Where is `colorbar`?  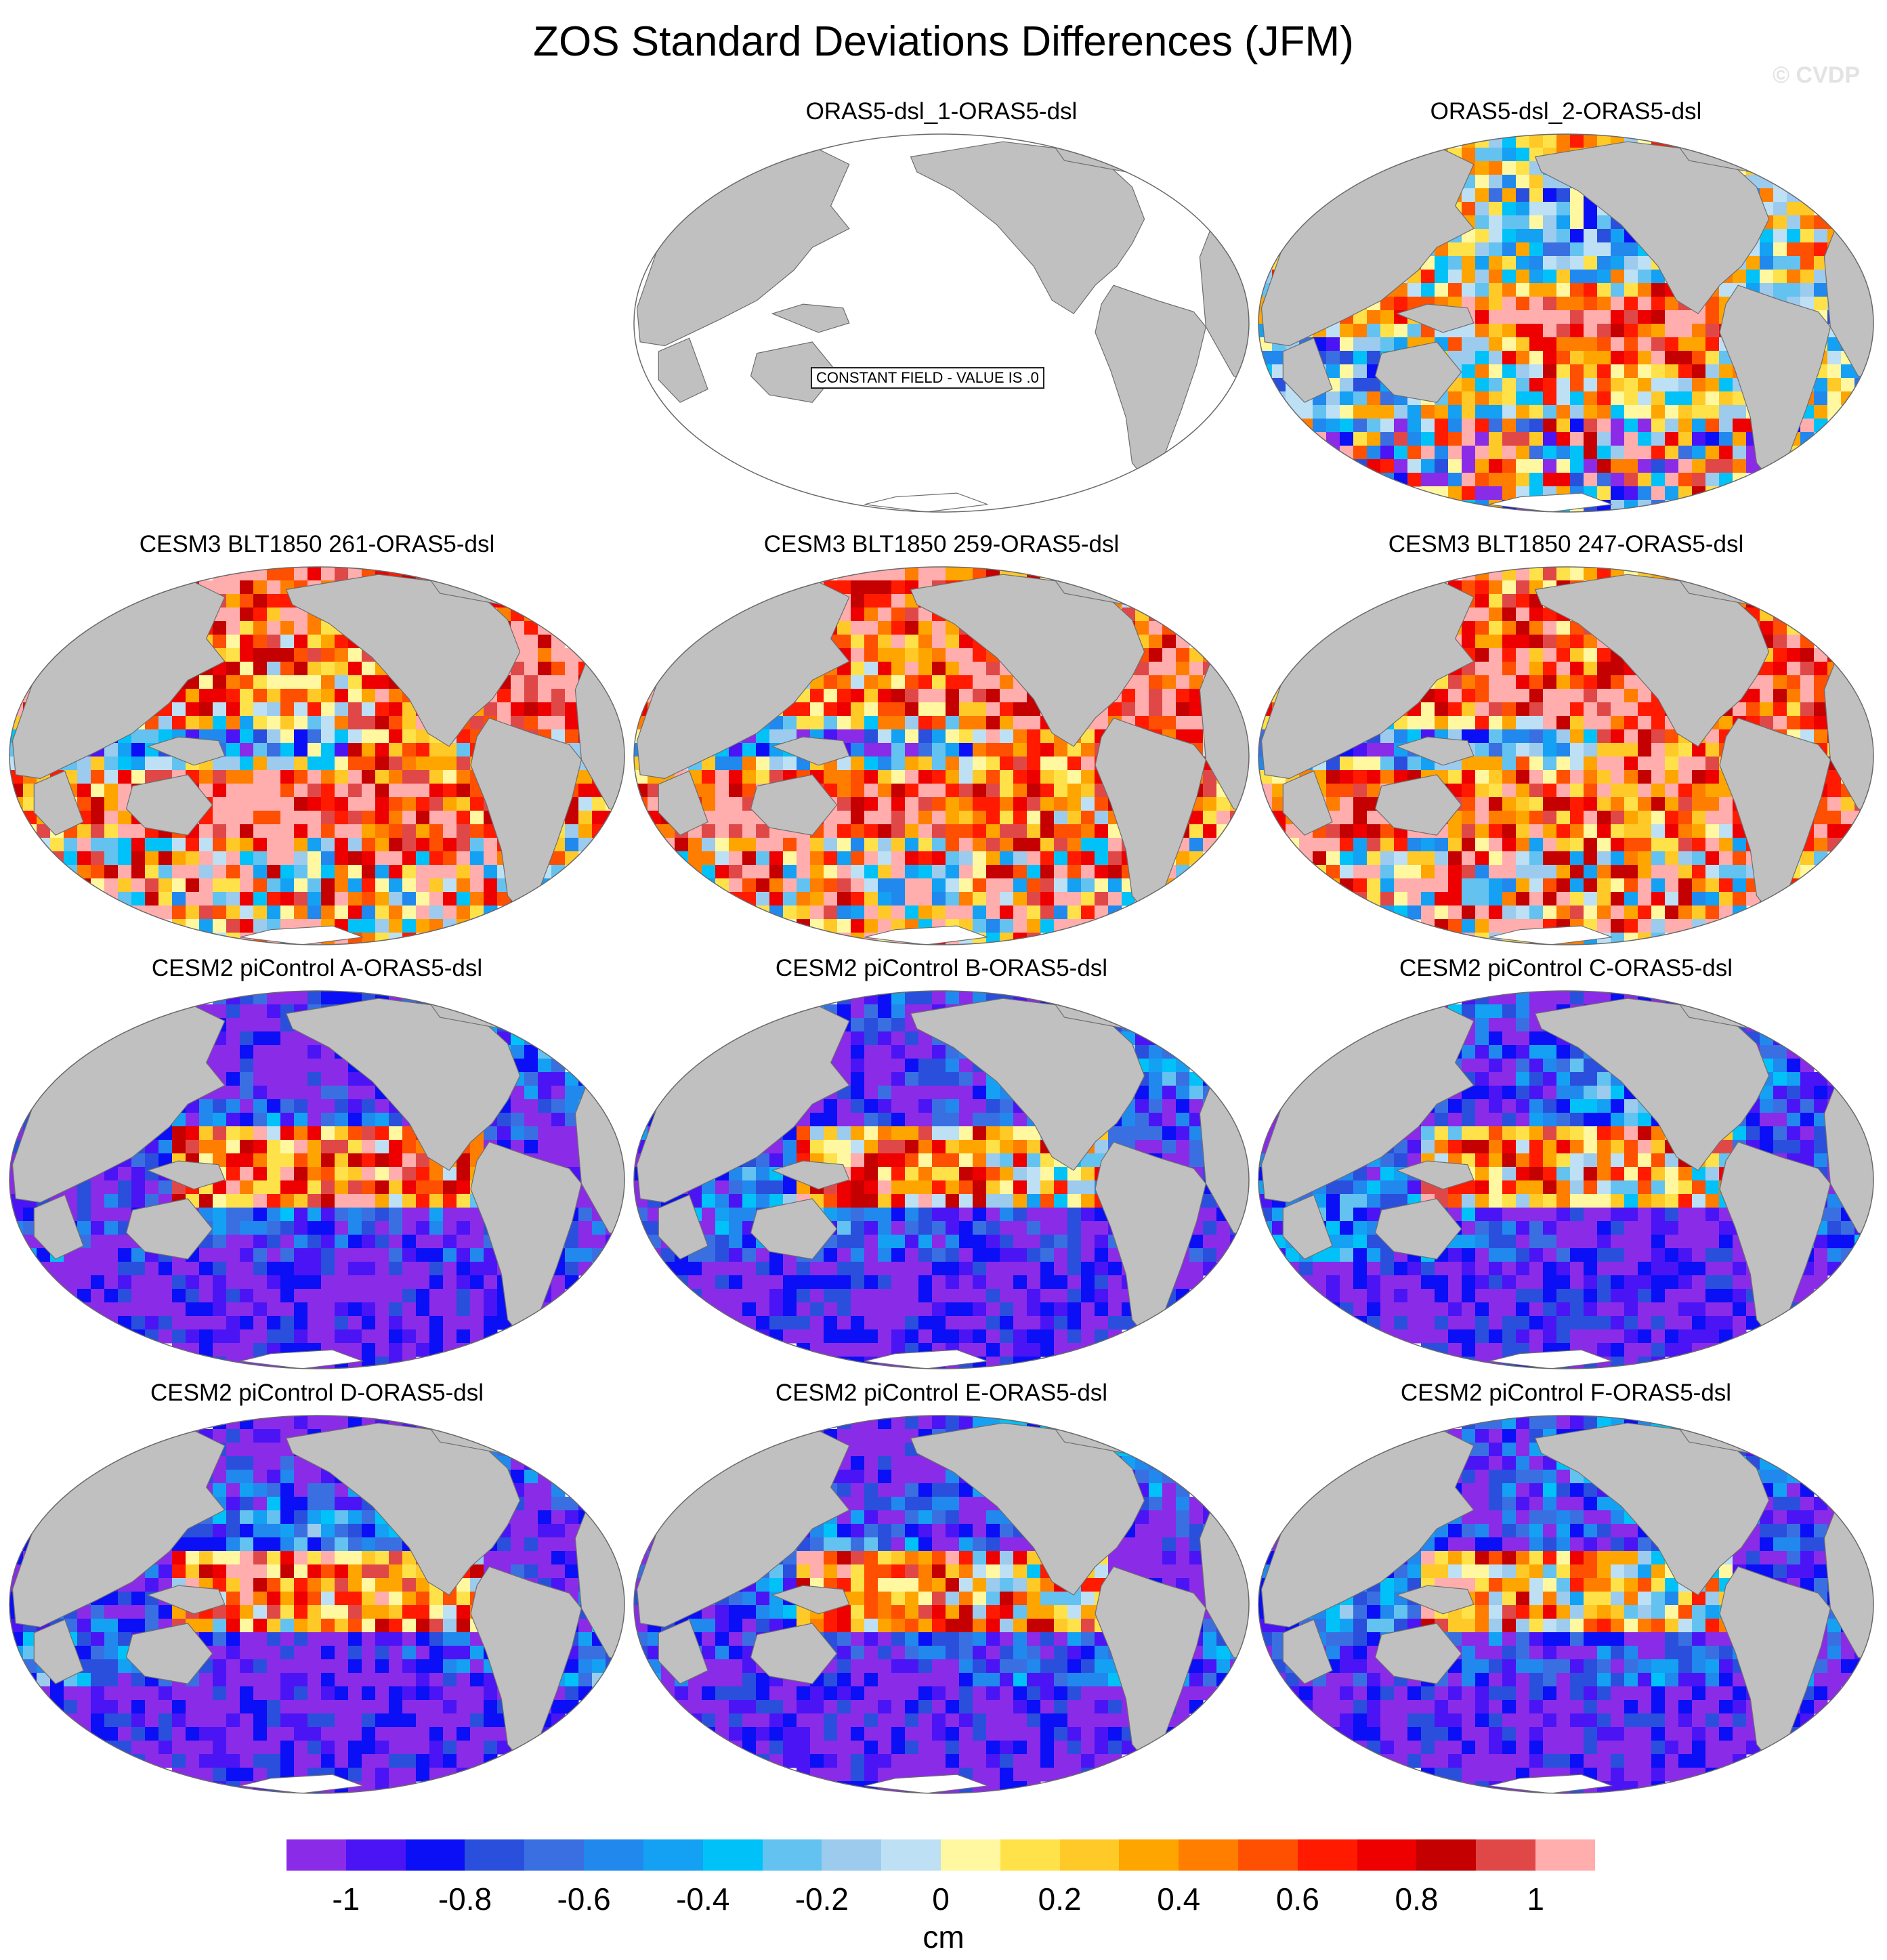
colorbar is located at coordinates (941, 1855).